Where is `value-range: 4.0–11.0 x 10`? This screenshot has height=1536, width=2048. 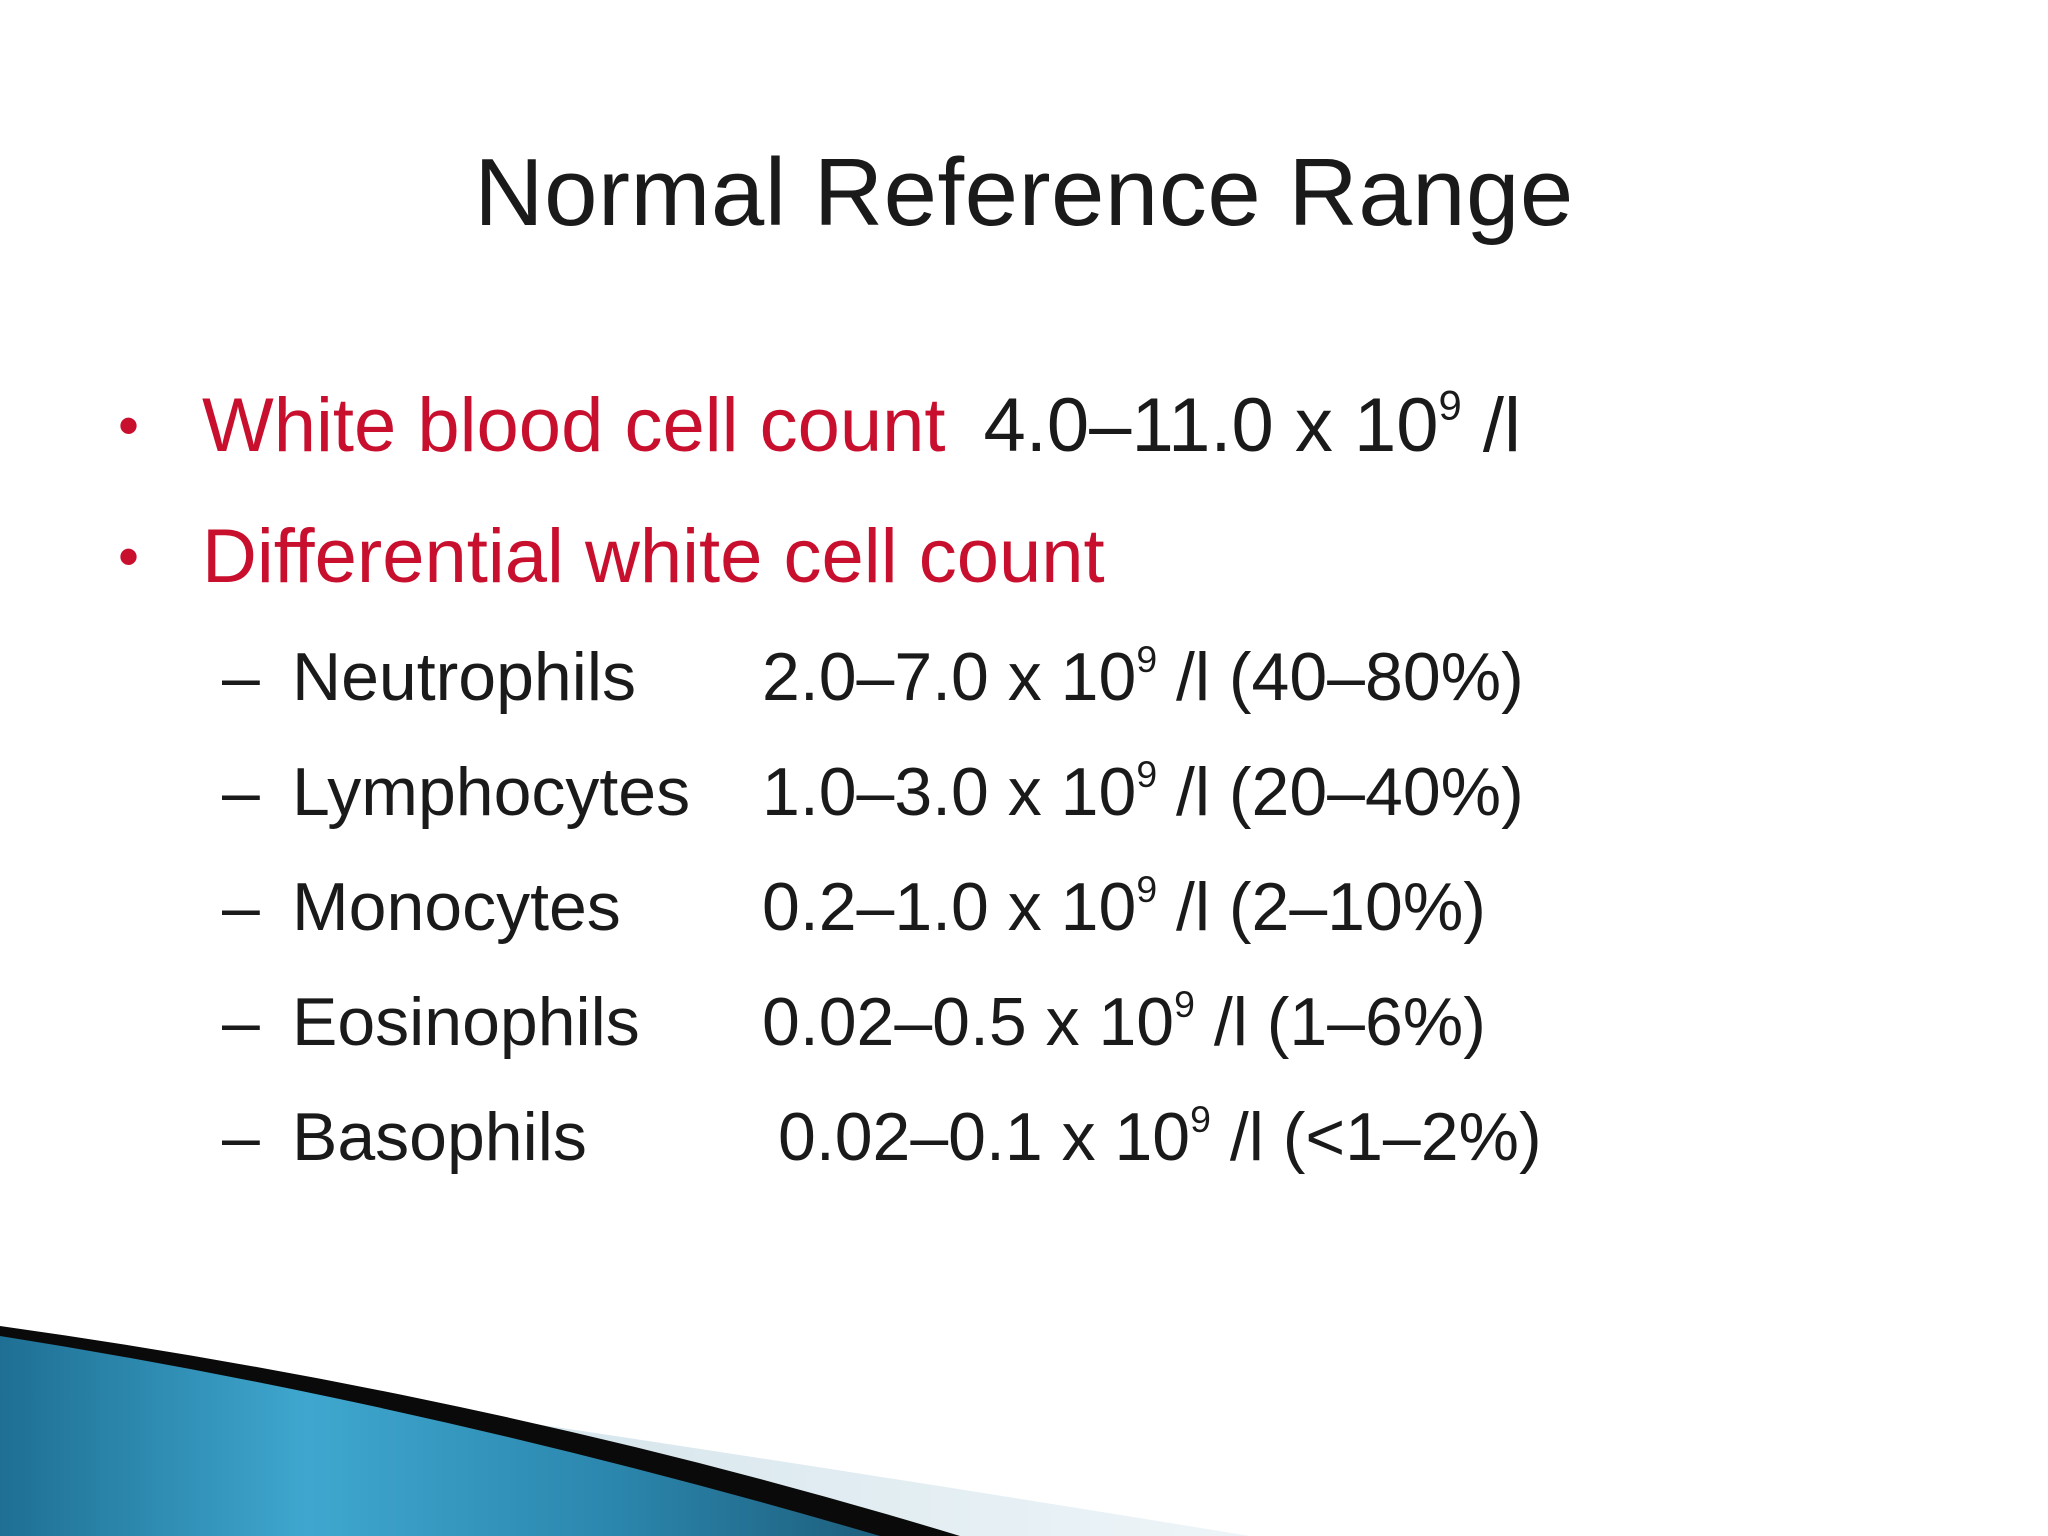
value-range: 4.0–11.0 x 10 is located at coordinates (1211, 425).